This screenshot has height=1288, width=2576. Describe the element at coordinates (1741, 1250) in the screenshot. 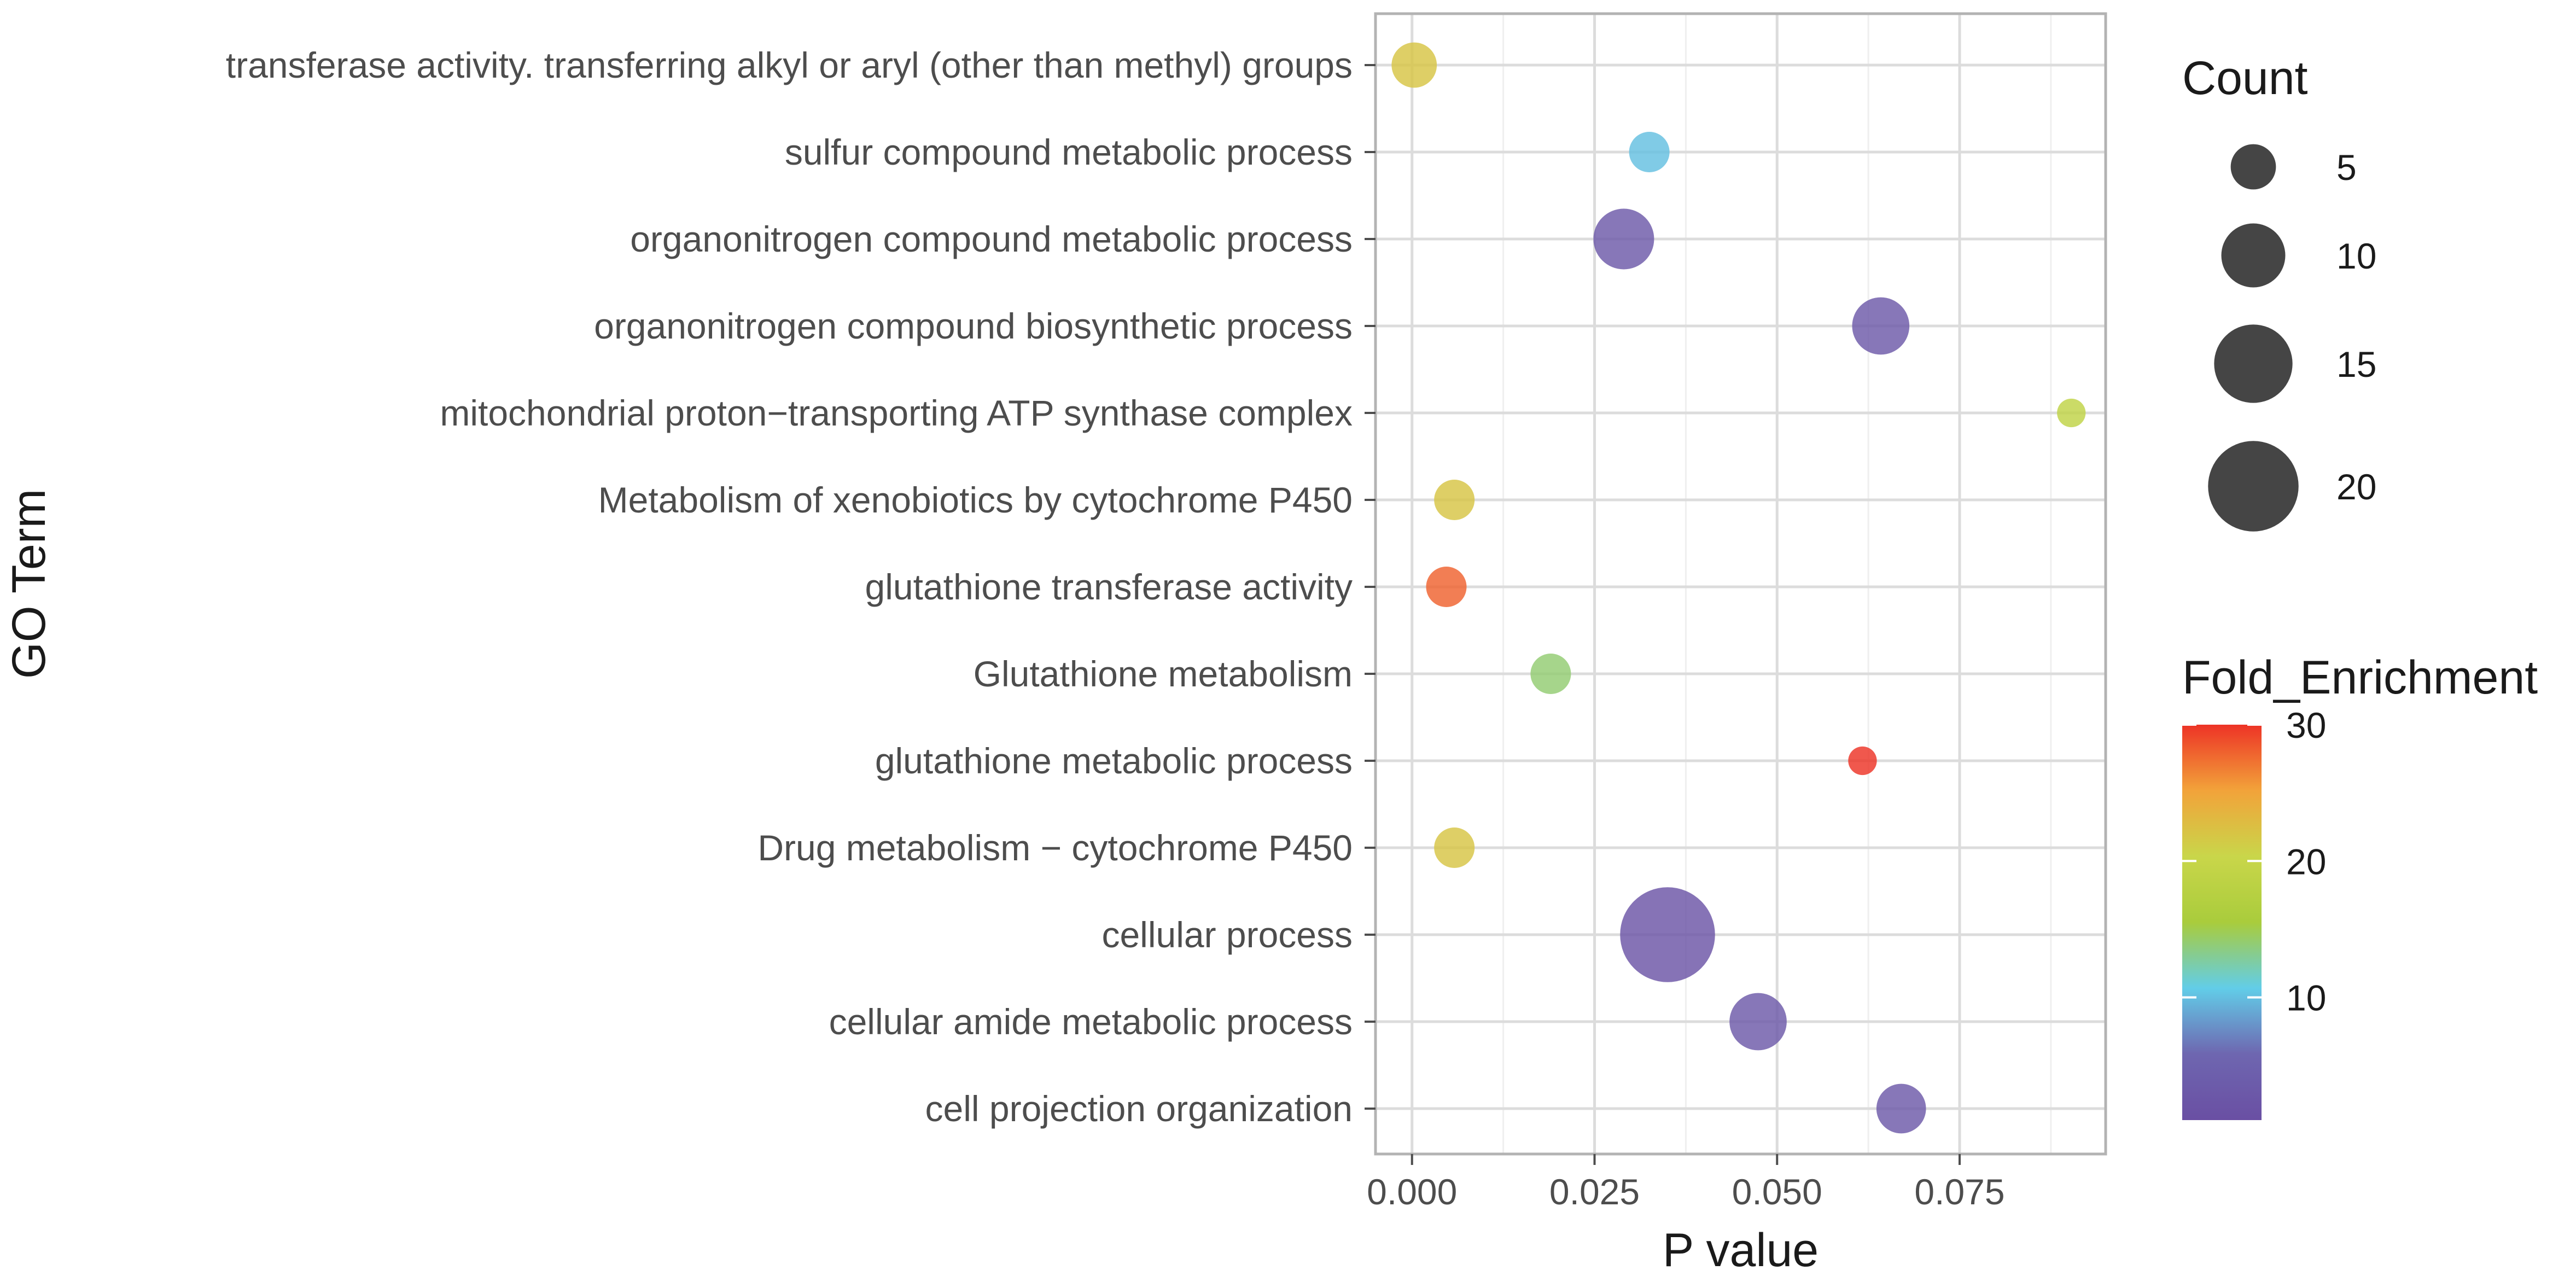

I see `x-axis-title: P value` at that location.